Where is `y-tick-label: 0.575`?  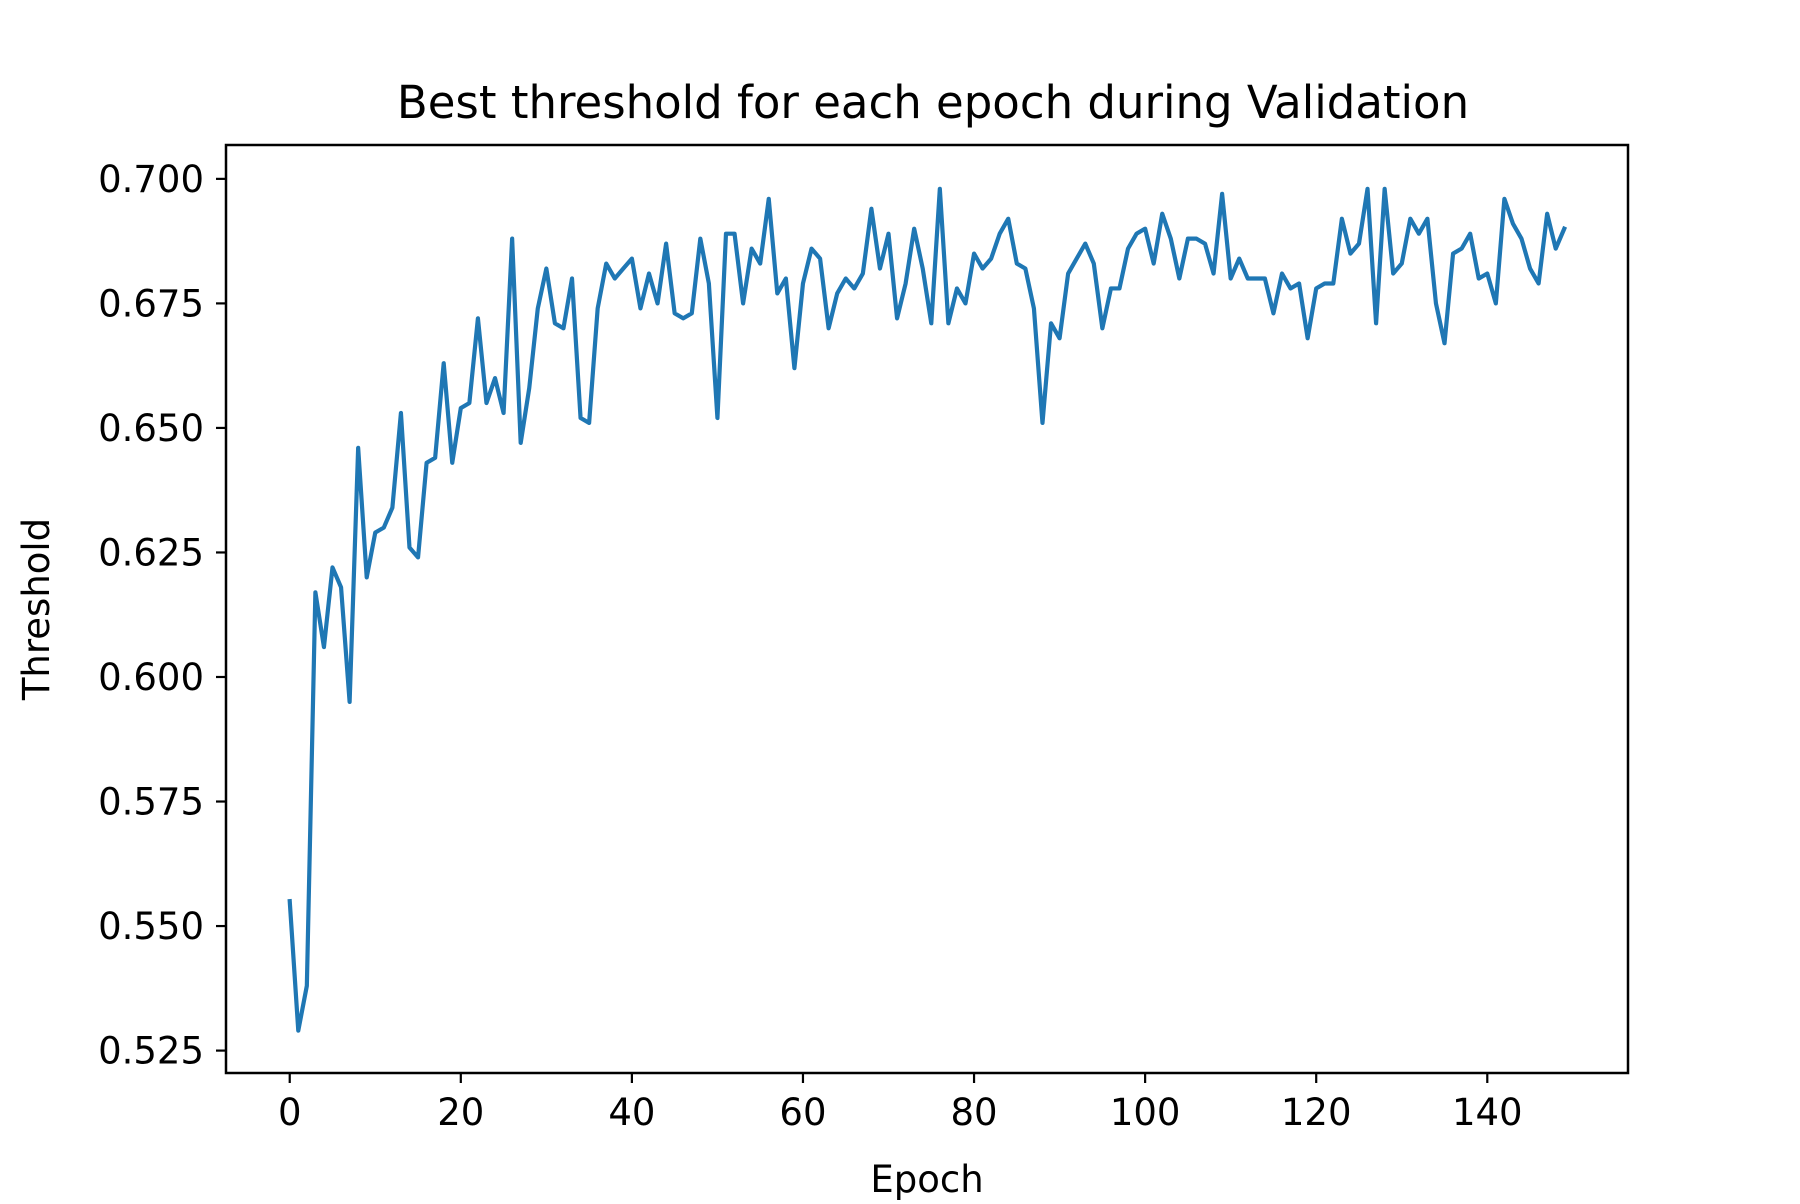
y-tick-label: 0.575 is located at coordinates (151, 802).